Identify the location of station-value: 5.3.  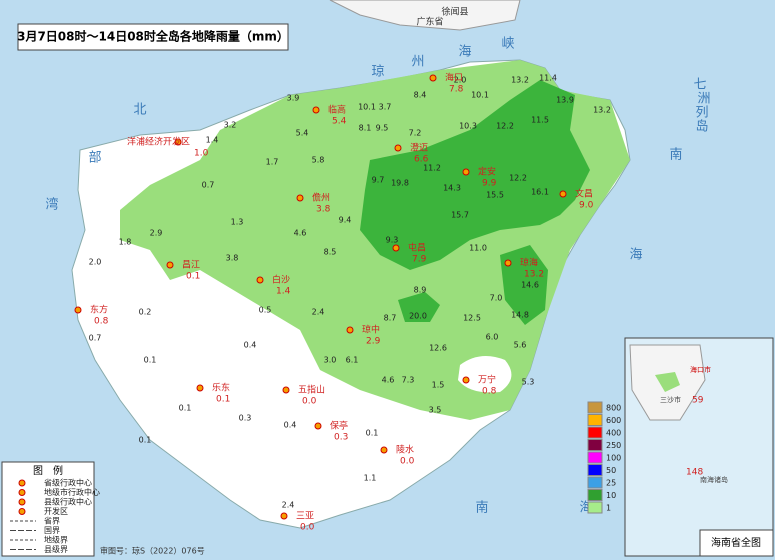
(528, 382).